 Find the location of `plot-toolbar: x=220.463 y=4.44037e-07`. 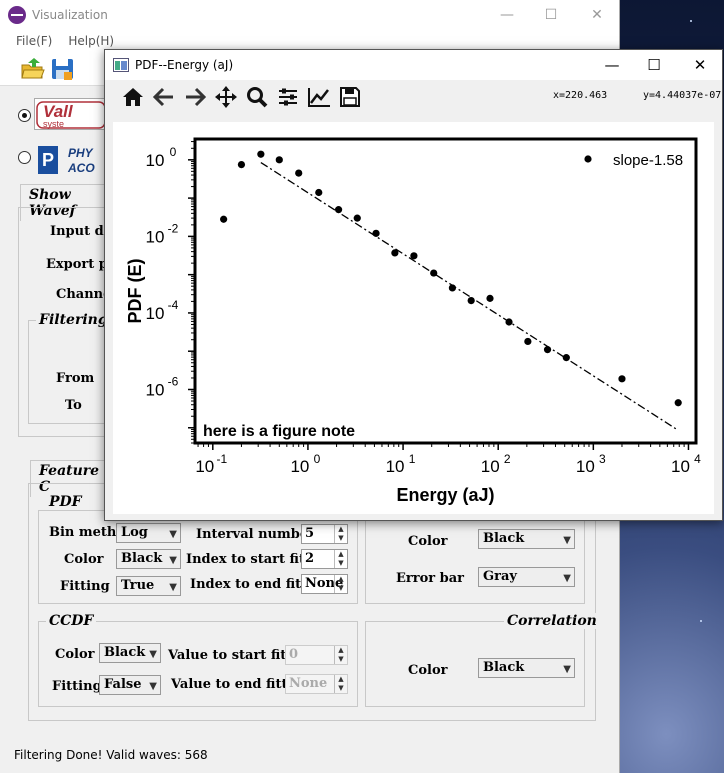

plot-toolbar: x=220.463 y=4.44037e-07 is located at coordinates (413, 97).